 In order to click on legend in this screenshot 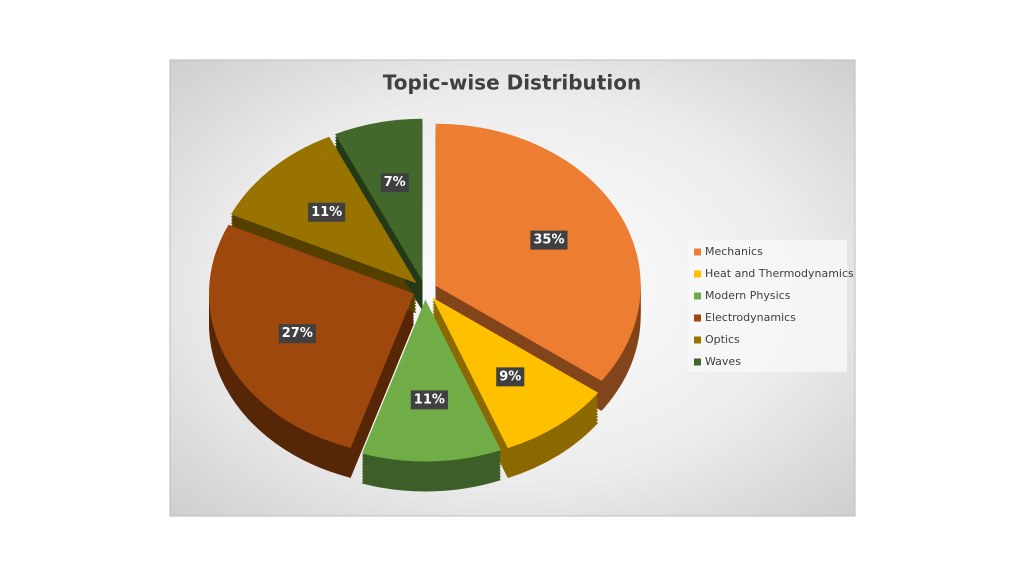, I will do `click(767, 306)`.